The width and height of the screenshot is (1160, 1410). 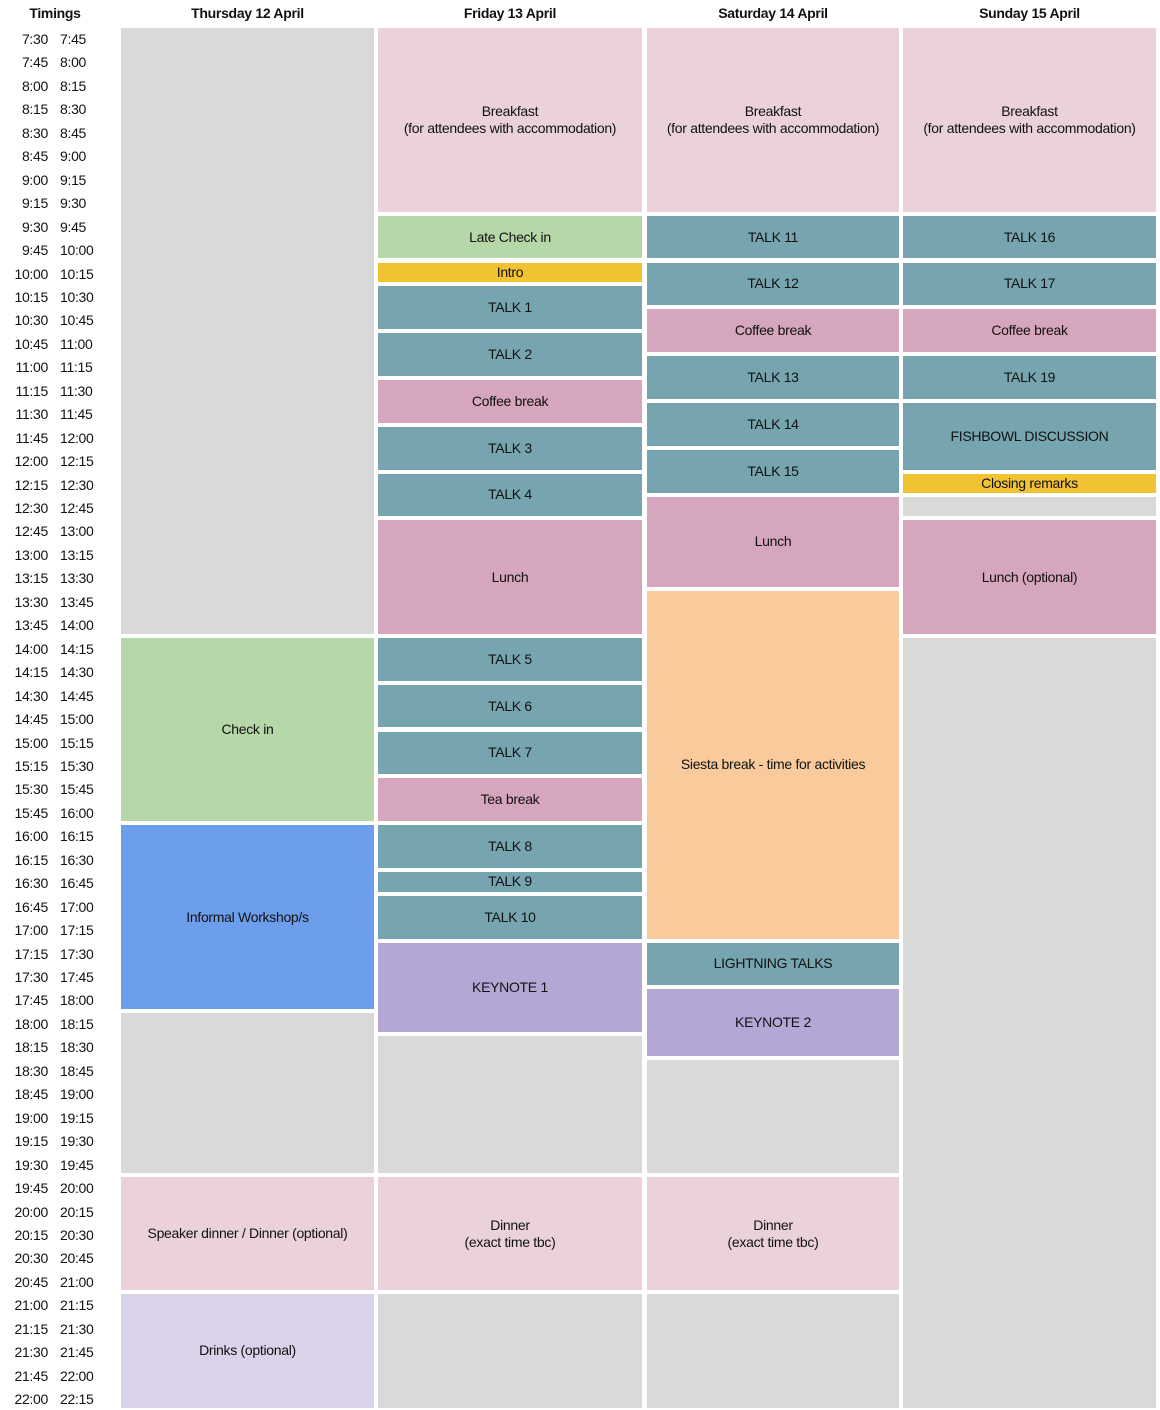 I want to click on event-friday: TALK 8, so click(x=510, y=847).